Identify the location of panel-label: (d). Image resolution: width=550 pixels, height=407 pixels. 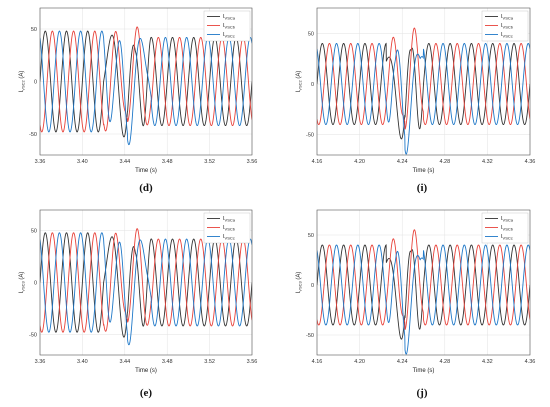
(146, 188).